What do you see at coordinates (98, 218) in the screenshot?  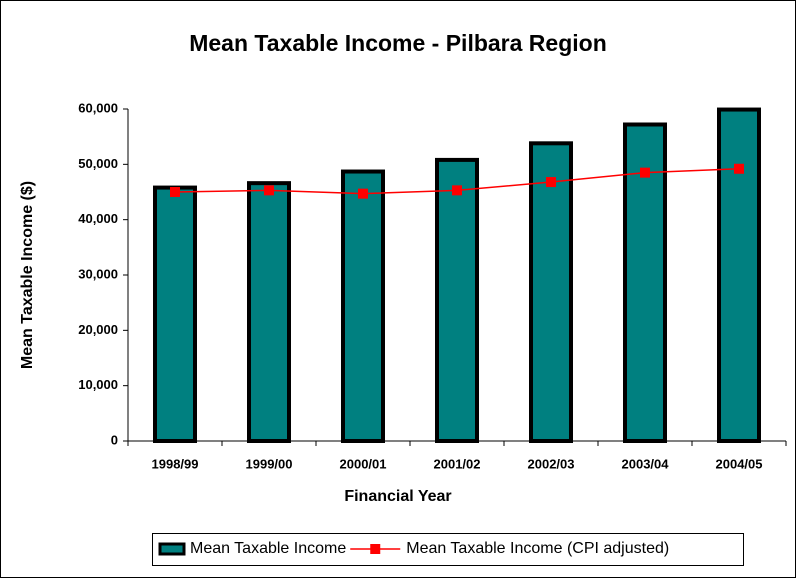 I see `y-tick-label: 40,000` at bounding box center [98, 218].